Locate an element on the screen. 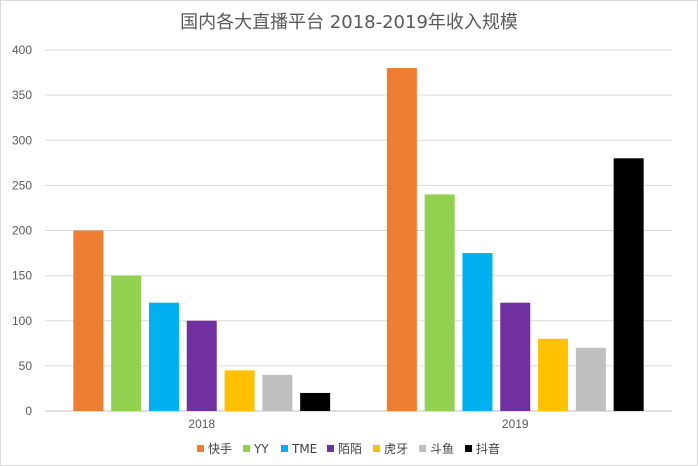 This screenshot has width=698, height=466. legend-item: 抖音 is located at coordinates (482, 448).